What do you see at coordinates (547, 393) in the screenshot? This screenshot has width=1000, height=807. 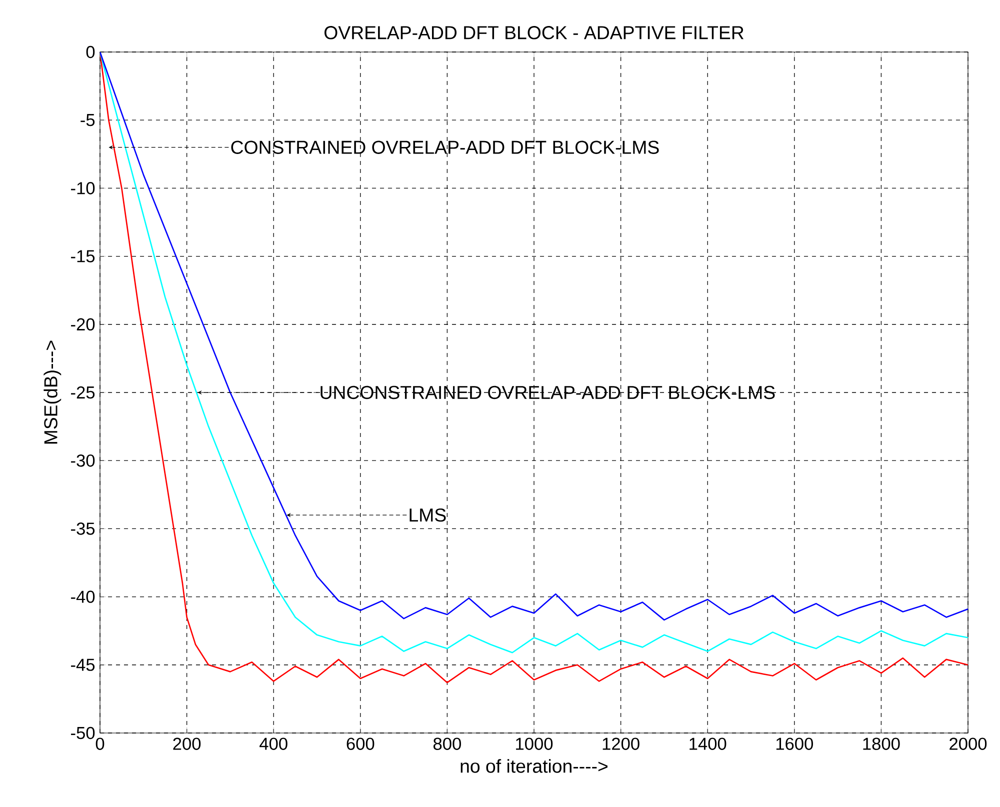 I see `annotation: UNCONSTRAINED OVRELAP-ADD DFT BLOCK-LMS` at bounding box center [547, 393].